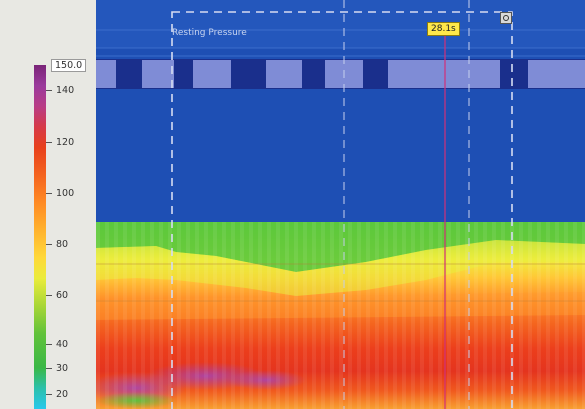  I want to click on scale-tick-label: 100, so click(65, 193).